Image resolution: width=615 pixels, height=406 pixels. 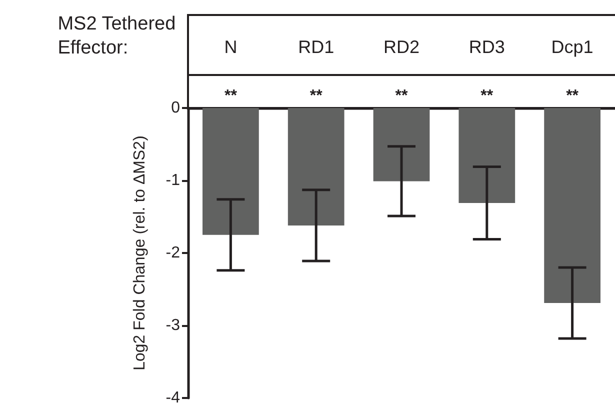 What do you see at coordinates (173, 398) in the screenshot?
I see `y-tick-label: -4` at bounding box center [173, 398].